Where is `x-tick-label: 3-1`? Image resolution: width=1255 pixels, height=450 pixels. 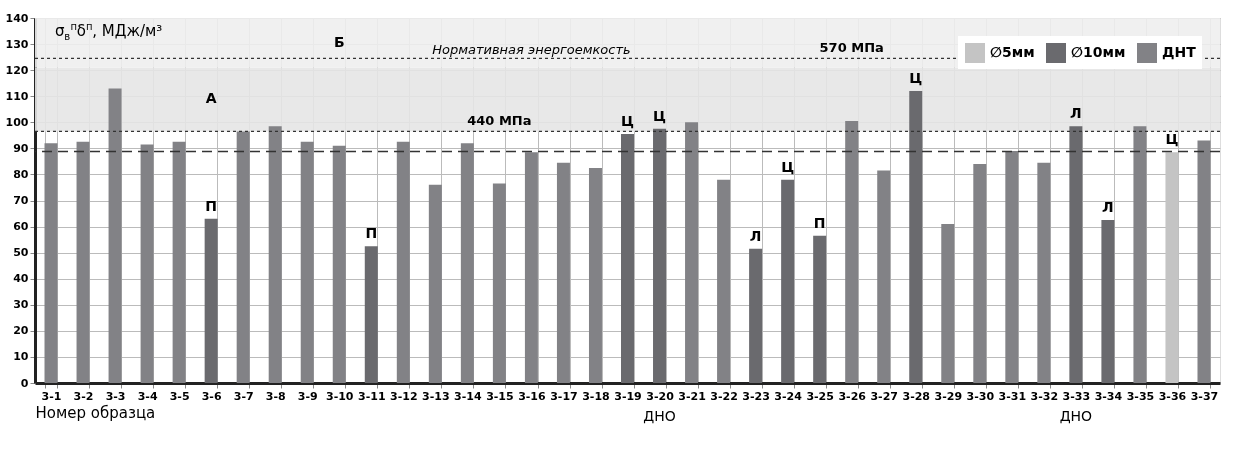
x-tick-label: 3-1 is located at coordinates (51, 396).